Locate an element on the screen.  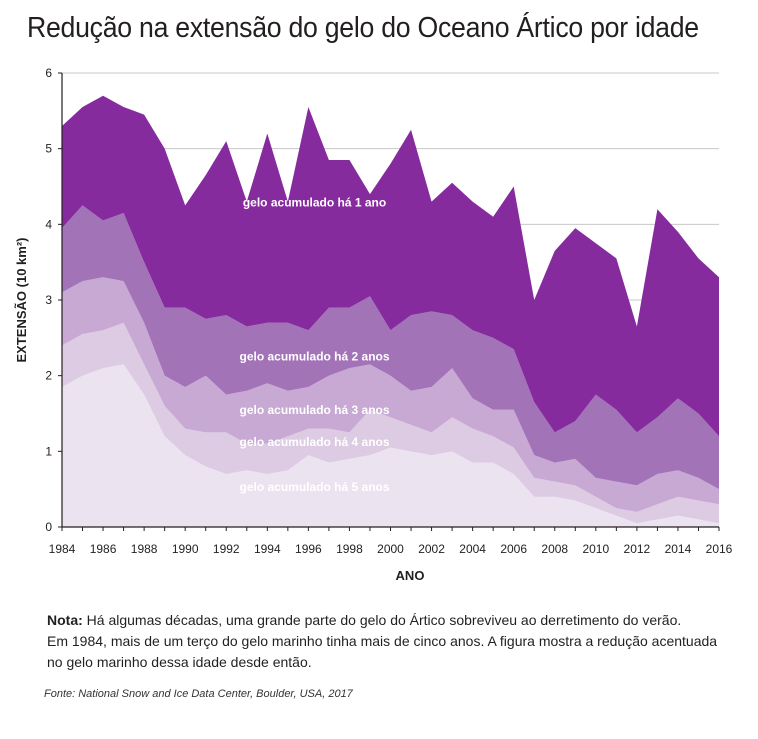
series-label: gelo acumulado há 2 anos is located at coordinates (315, 357).